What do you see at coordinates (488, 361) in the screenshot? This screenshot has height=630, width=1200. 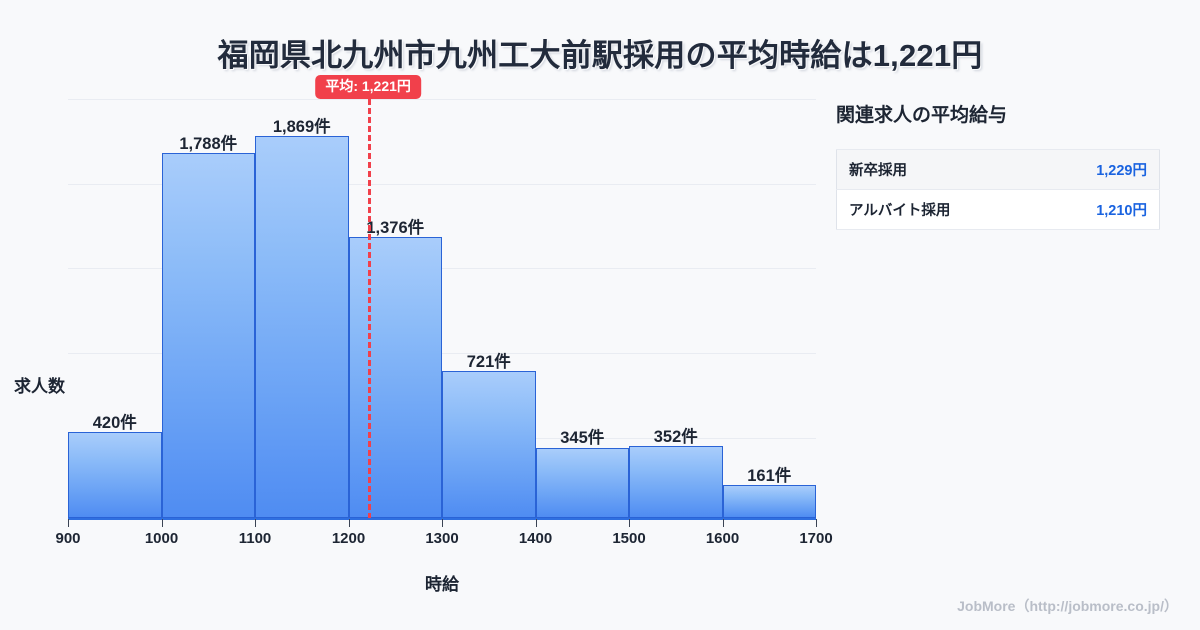 I see `bar-value-label: 721件` at bounding box center [488, 361].